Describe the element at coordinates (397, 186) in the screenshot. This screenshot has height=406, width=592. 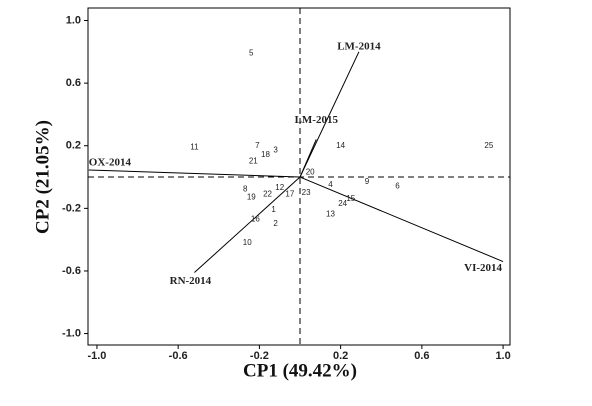
I see `point-label: 6` at that location.